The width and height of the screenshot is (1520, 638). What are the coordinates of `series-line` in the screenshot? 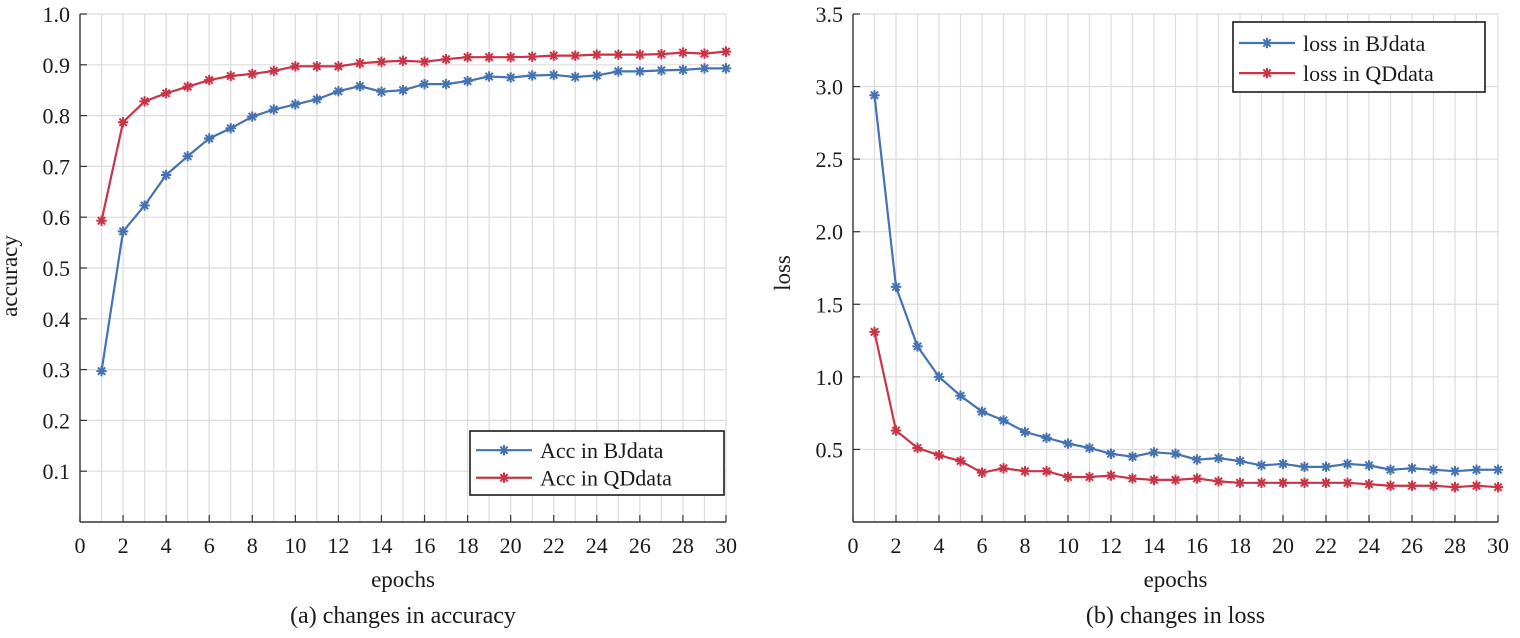 It's located at (1186, 410).